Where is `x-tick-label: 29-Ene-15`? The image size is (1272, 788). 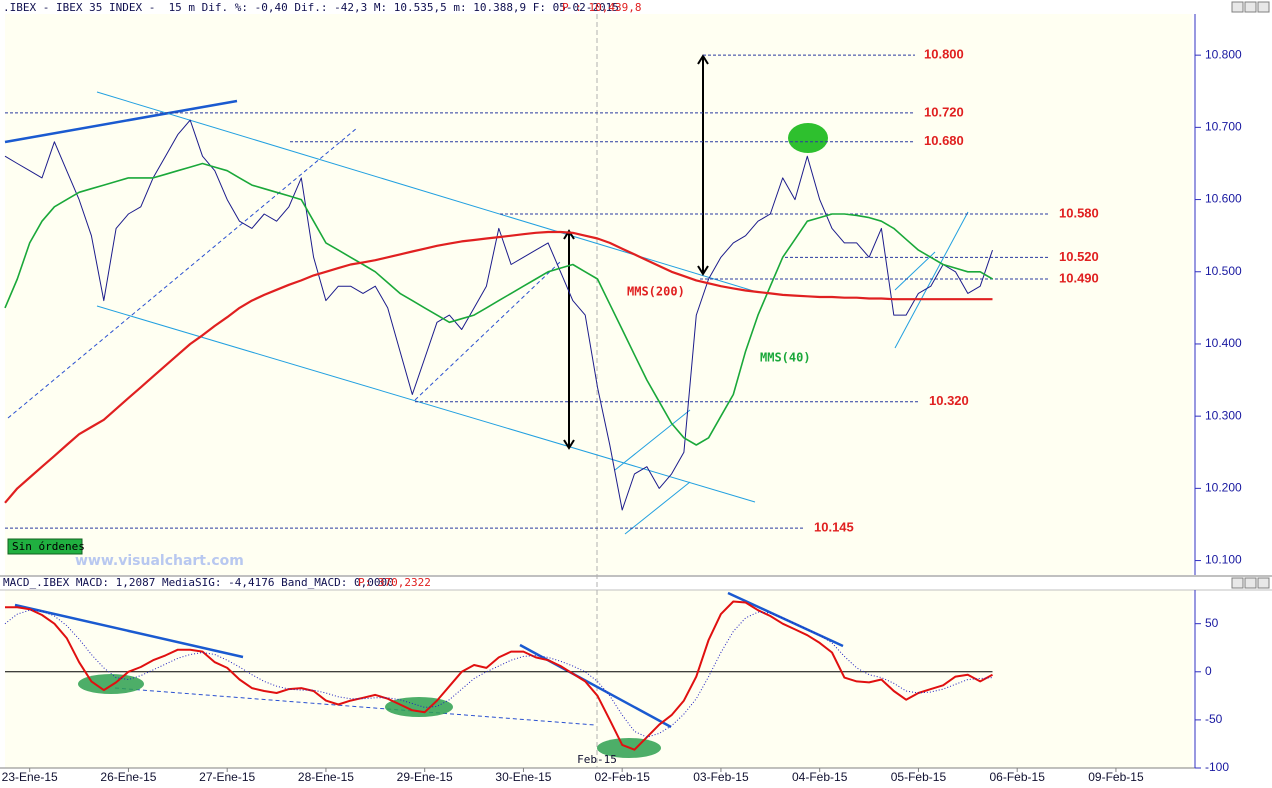
x-tick-label: 29-Ene-15 is located at coordinates (425, 777).